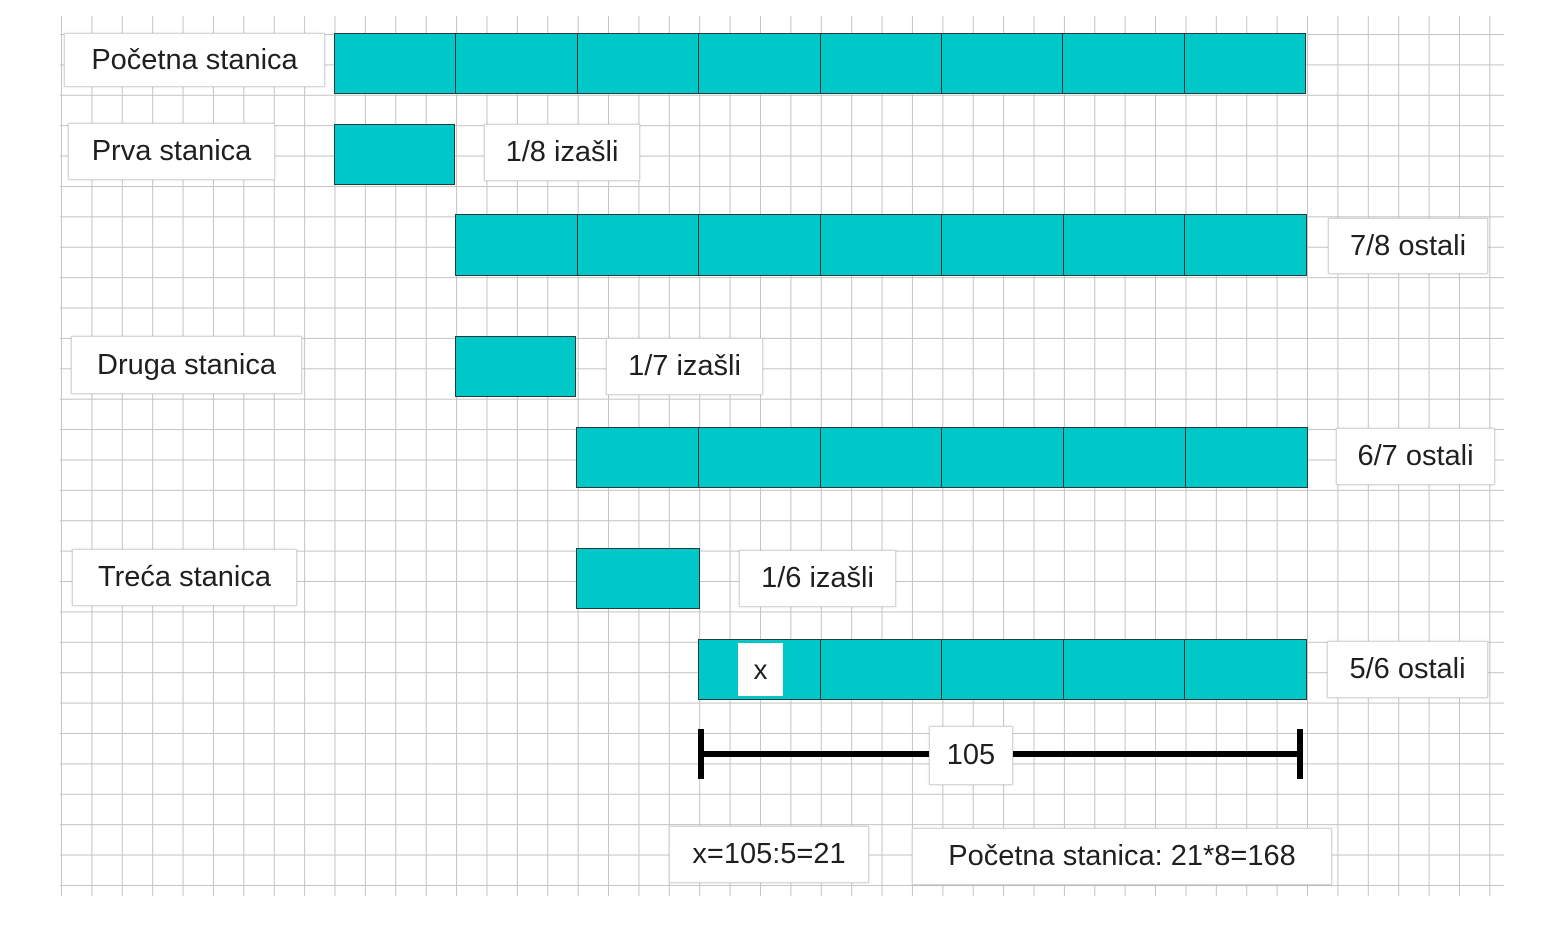  I want to click on label-x-solution: x=105:5=21, so click(769, 854).